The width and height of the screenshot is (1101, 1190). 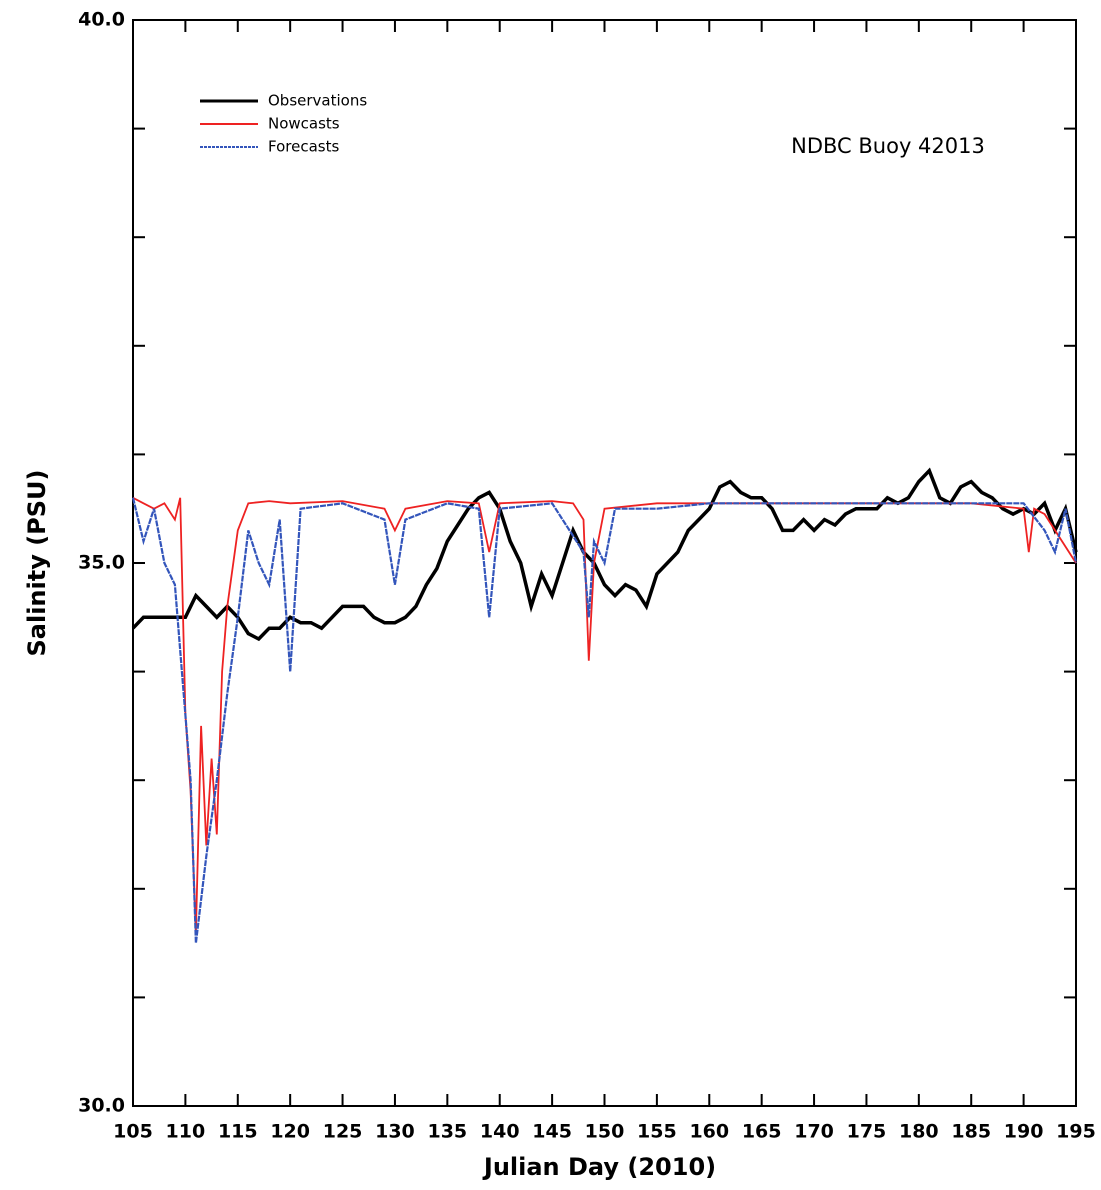 I want to click on x-tick-label: 195, so click(x=1076, y=1132).